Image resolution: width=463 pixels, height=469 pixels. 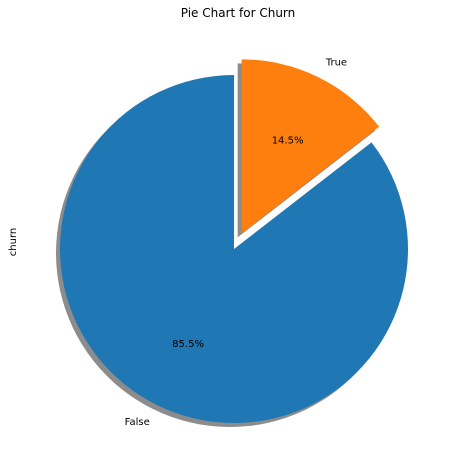 I want to click on pie-slice-true, so click(x=310, y=146).